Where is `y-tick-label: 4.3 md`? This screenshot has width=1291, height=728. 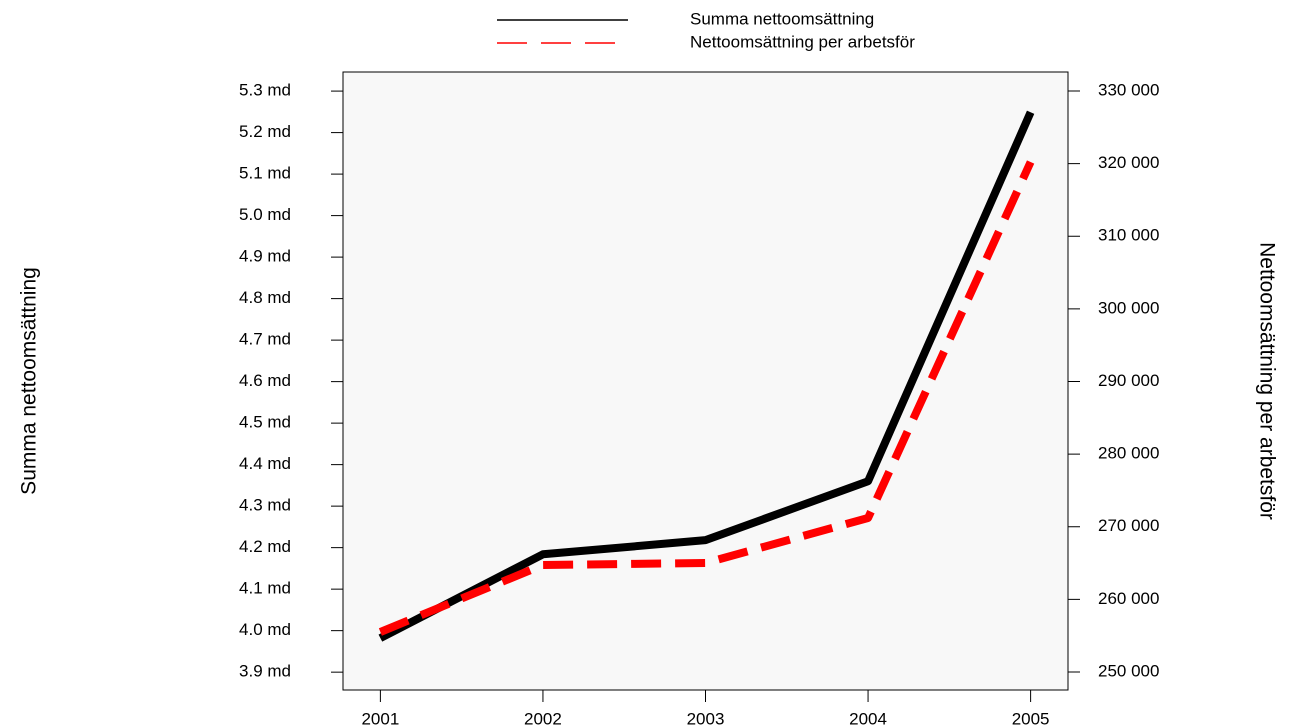 y-tick-label: 4.3 md is located at coordinates (265, 505).